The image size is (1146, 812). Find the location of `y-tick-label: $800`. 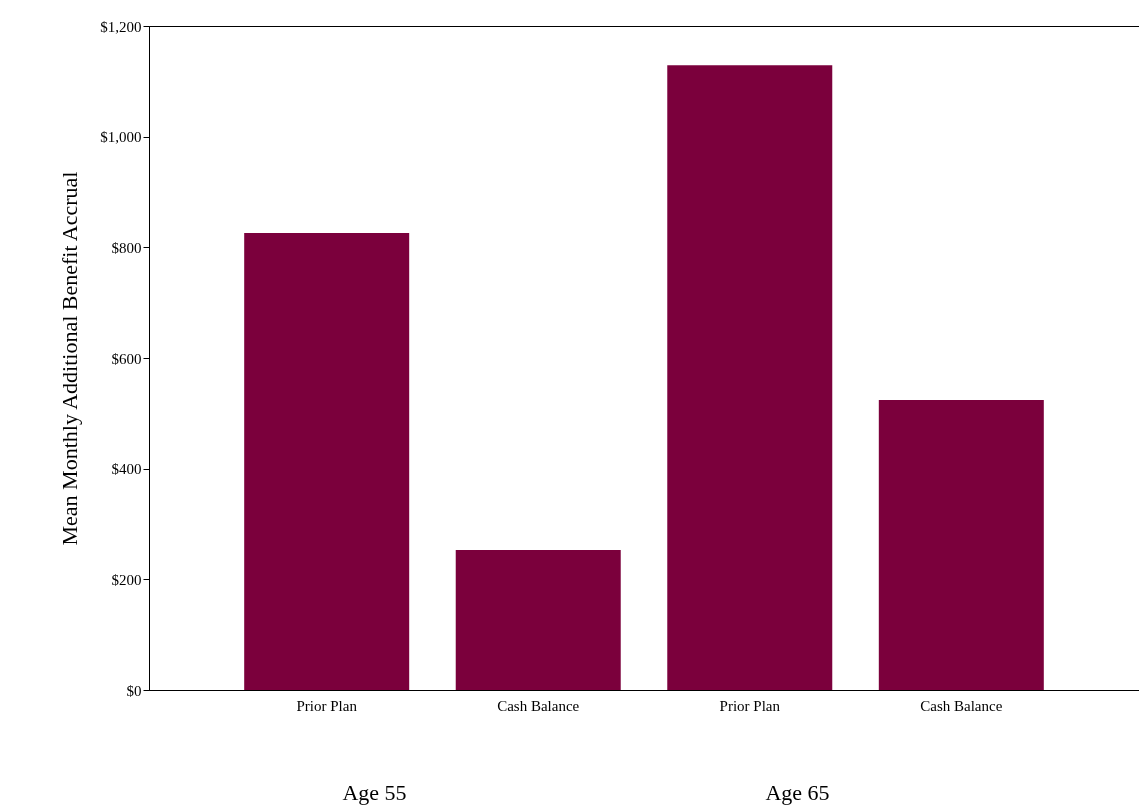

y-tick-label: $800 is located at coordinates (126, 247).